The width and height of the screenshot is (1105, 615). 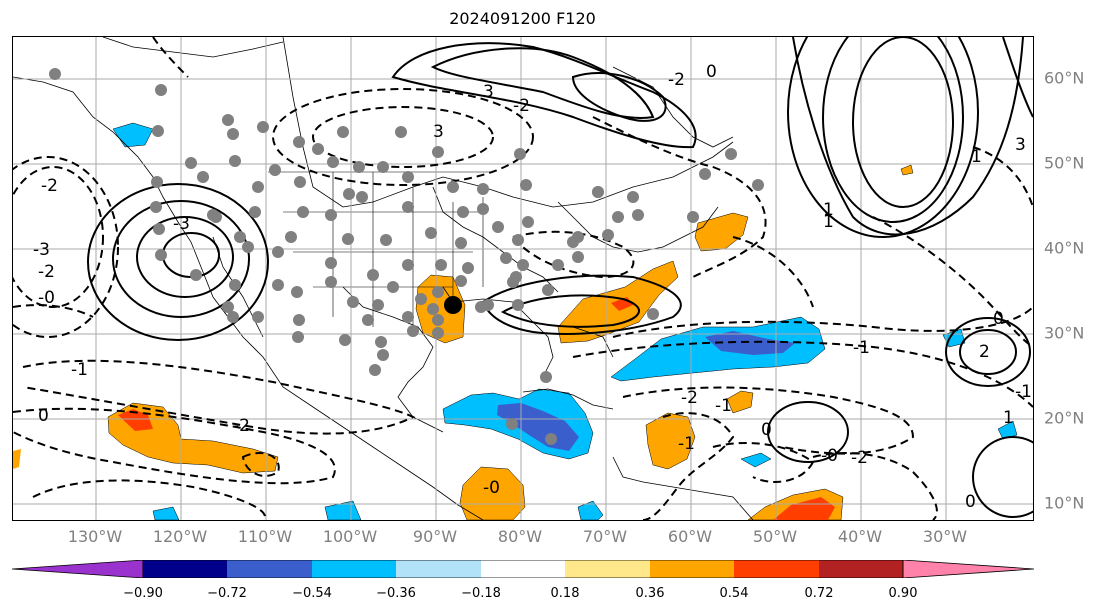 What do you see at coordinates (650, 593) in the screenshot?
I see `colorbar-tick: 0.36` at bounding box center [650, 593].